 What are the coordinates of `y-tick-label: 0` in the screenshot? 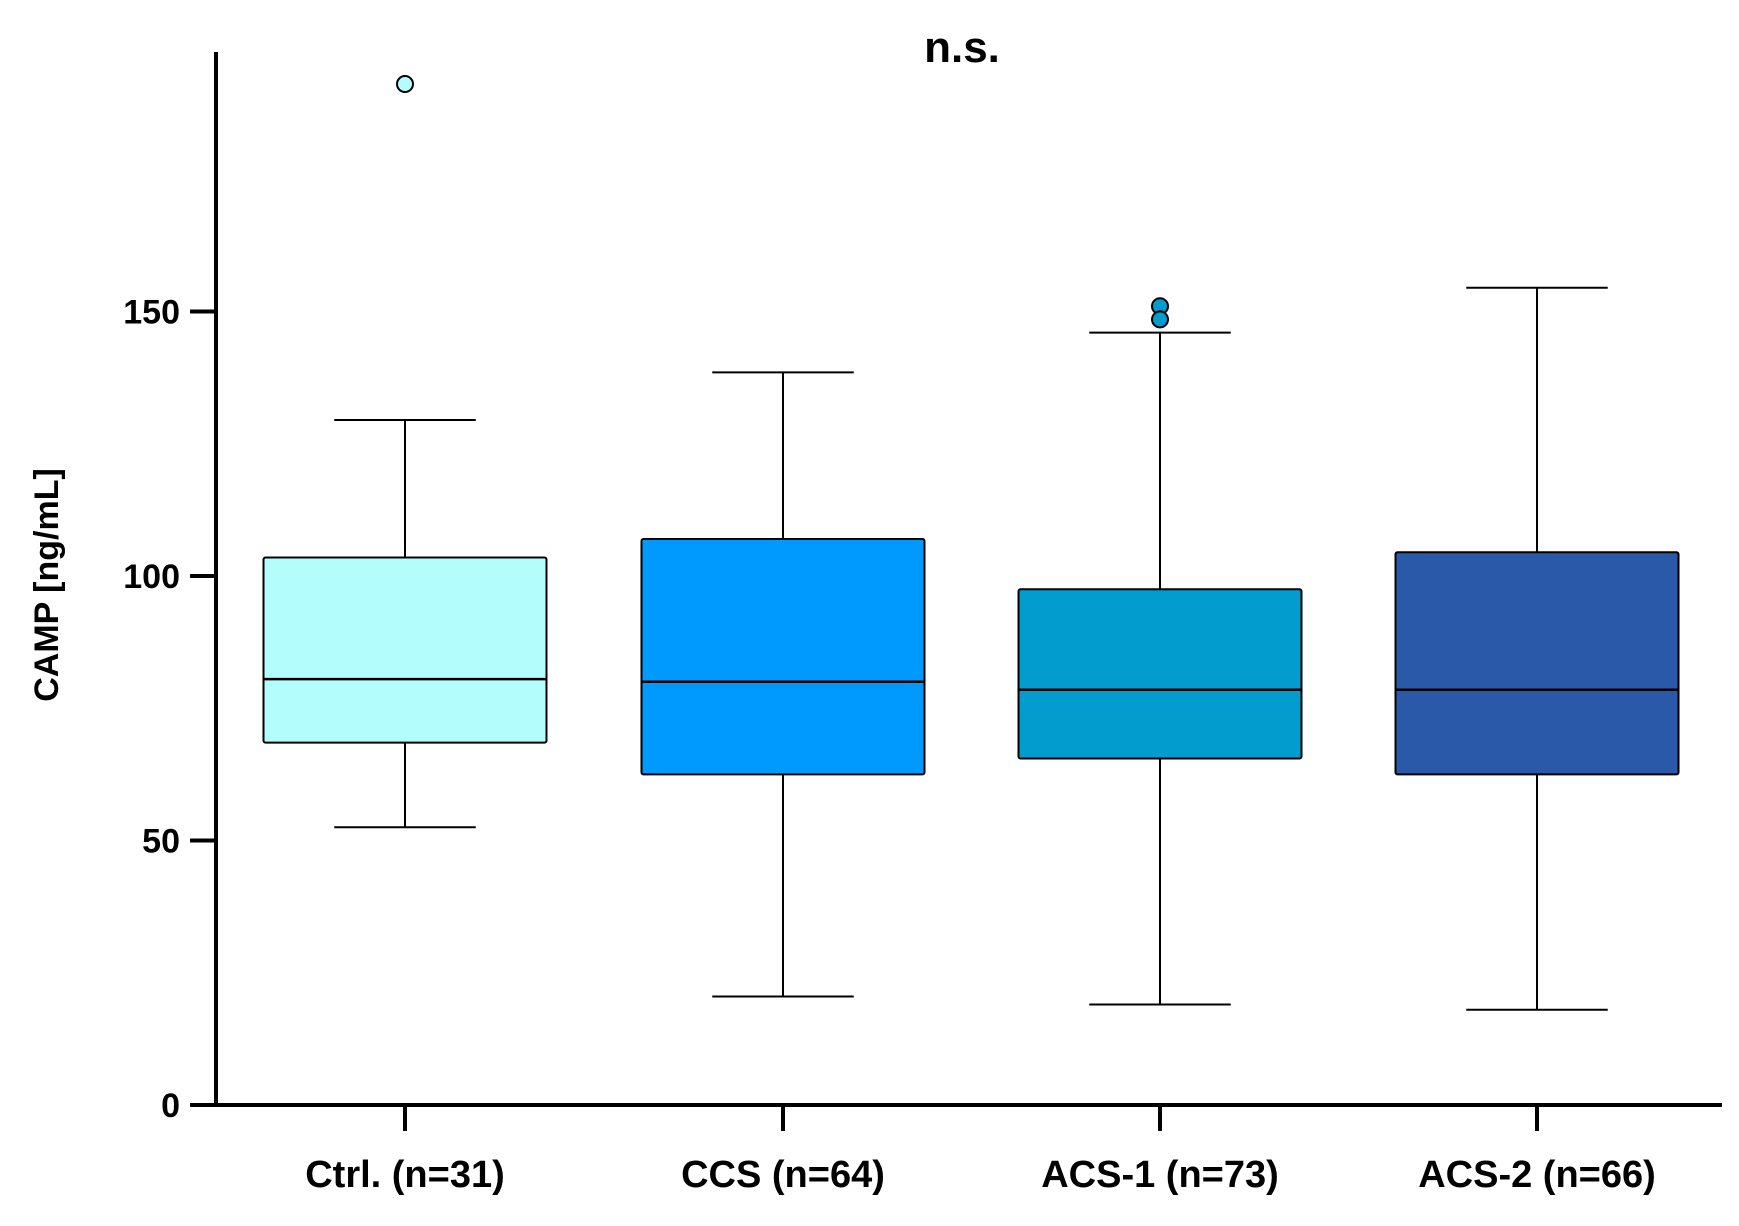 It's located at (170, 1106).